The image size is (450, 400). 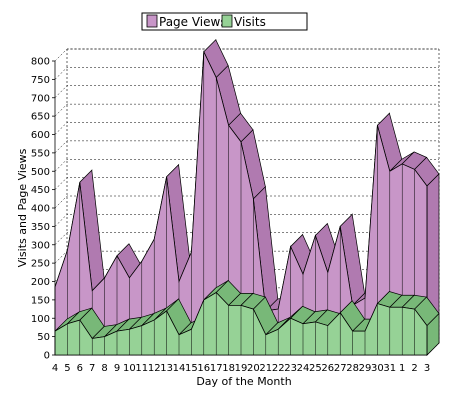 What do you see at coordinates (40, 264) in the screenshot?
I see `y-tick-label: 250` at bounding box center [40, 264].